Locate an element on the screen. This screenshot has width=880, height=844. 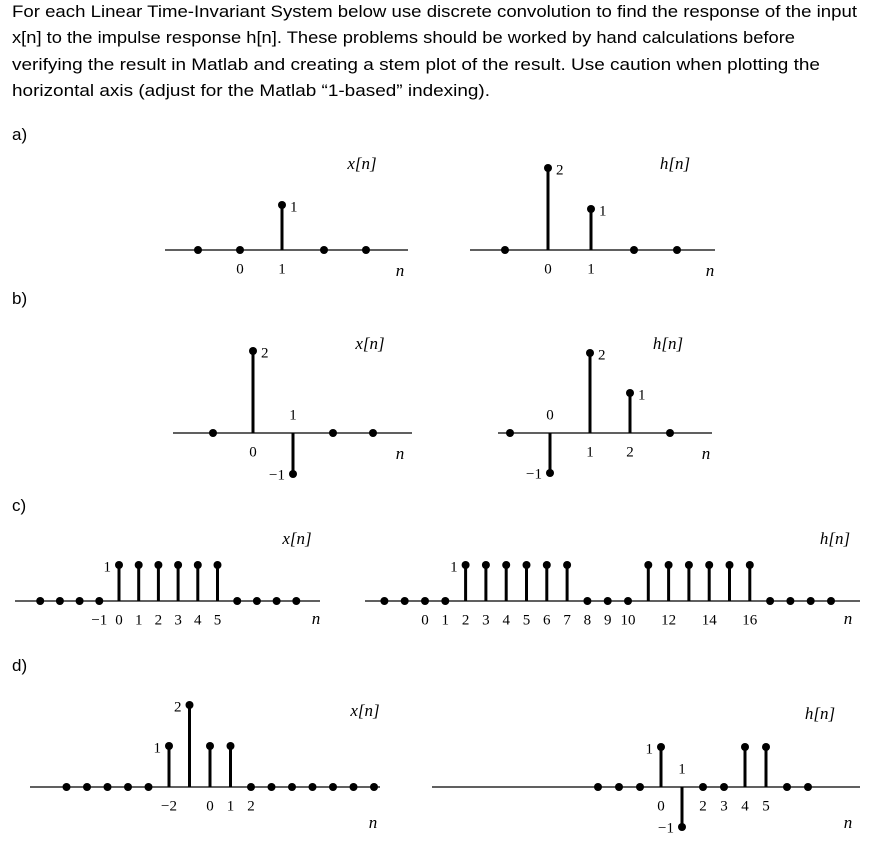
tick-label: 9 is located at coordinates (608, 620).